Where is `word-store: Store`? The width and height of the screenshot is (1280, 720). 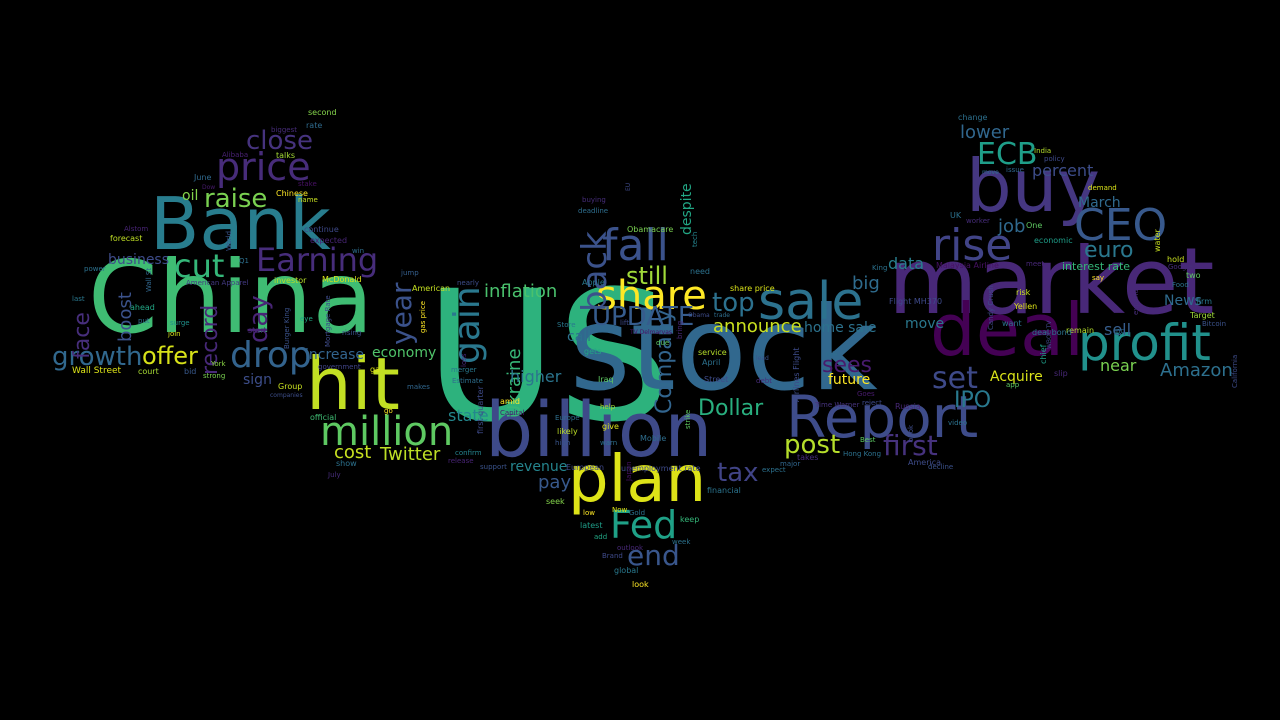
word-store: Store is located at coordinates (566, 325).